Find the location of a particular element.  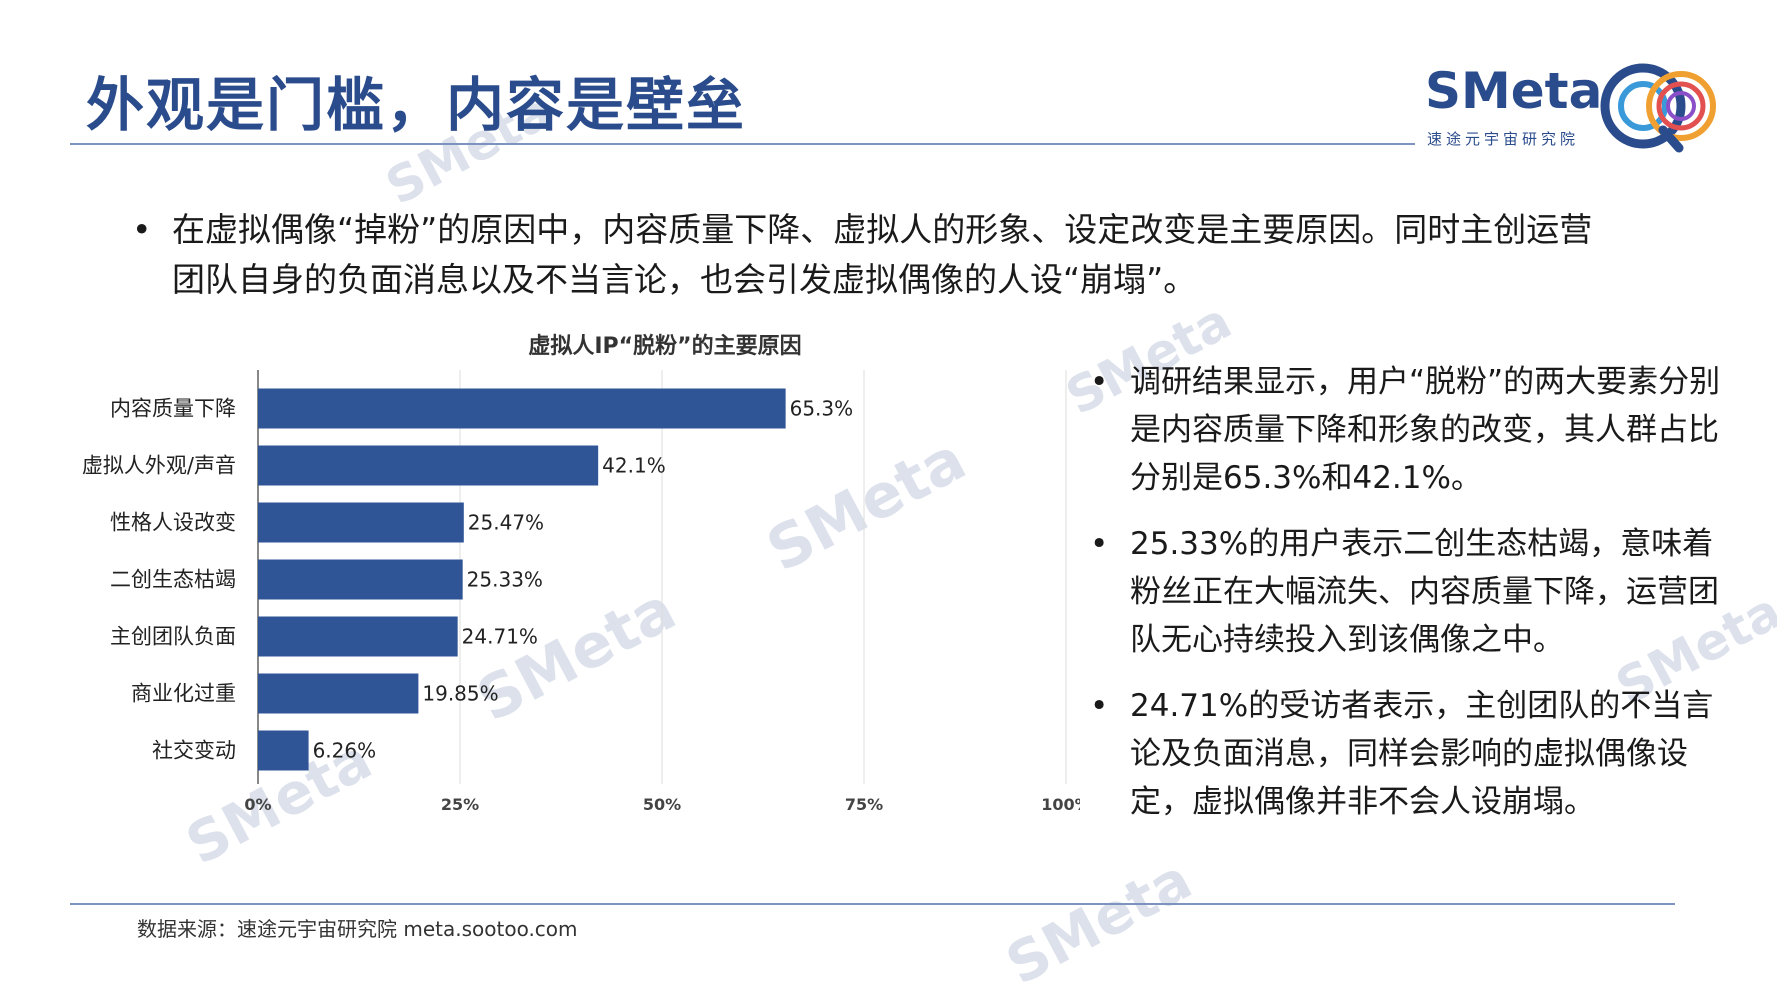

x-tick-label: 50% is located at coordinates (662, 804).